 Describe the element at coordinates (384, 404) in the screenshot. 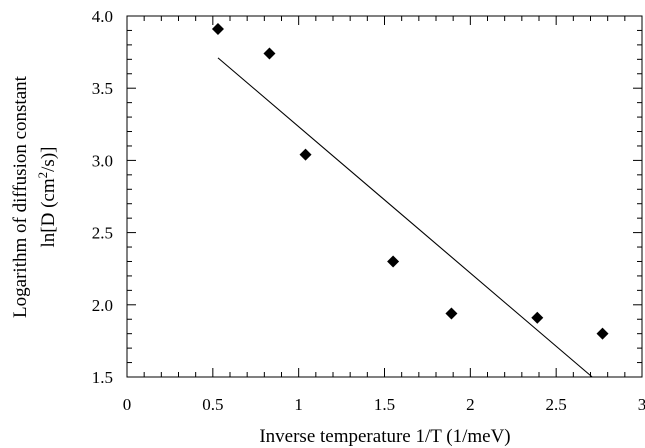

I see `x-tick-label: 1.5` at that location.